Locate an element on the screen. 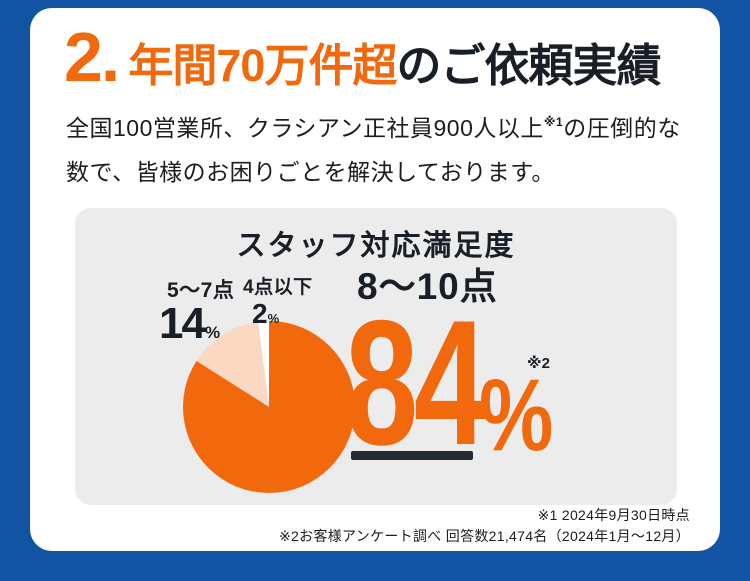  footnote-ref-2: ※2 is located at coordinates (538, 363).